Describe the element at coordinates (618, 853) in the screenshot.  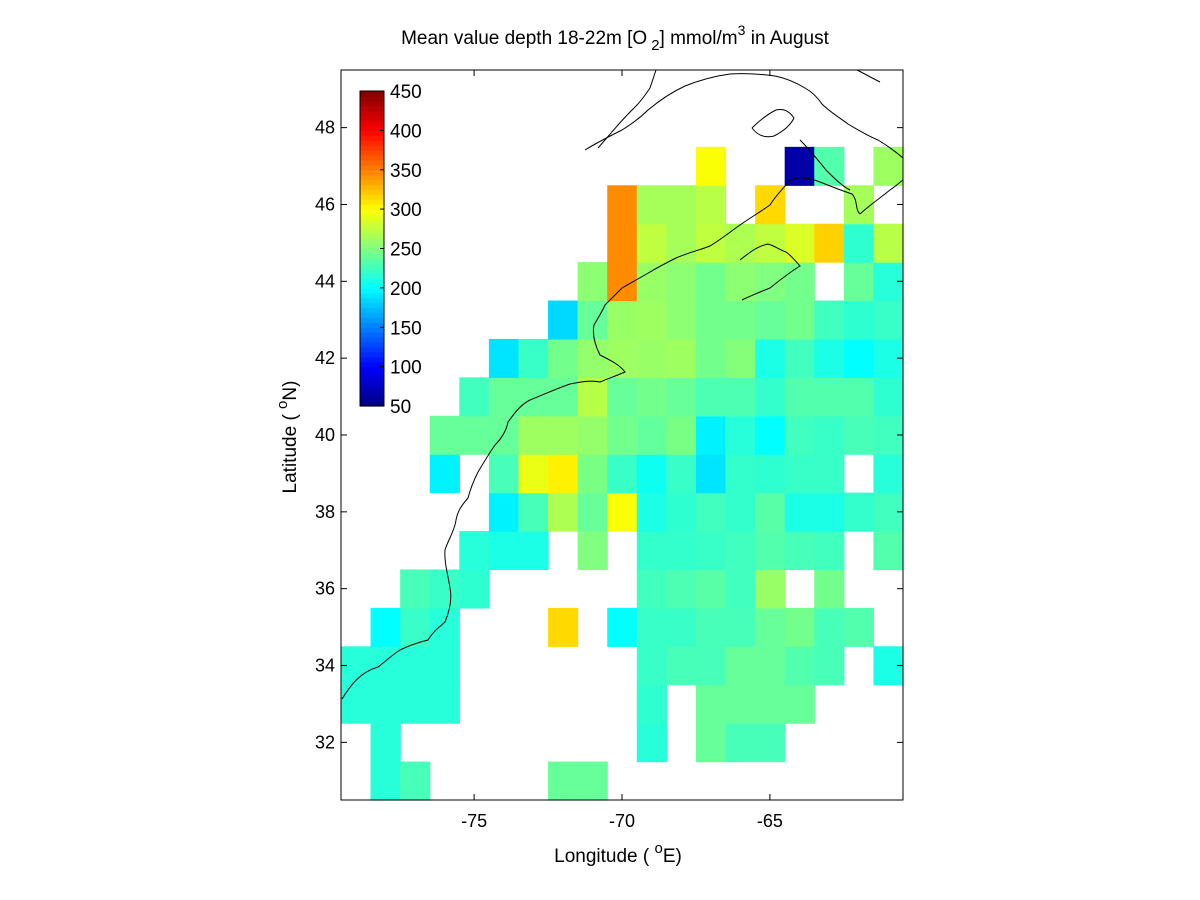
I see `x-axis-label: Longitude ( oE)` at that location.